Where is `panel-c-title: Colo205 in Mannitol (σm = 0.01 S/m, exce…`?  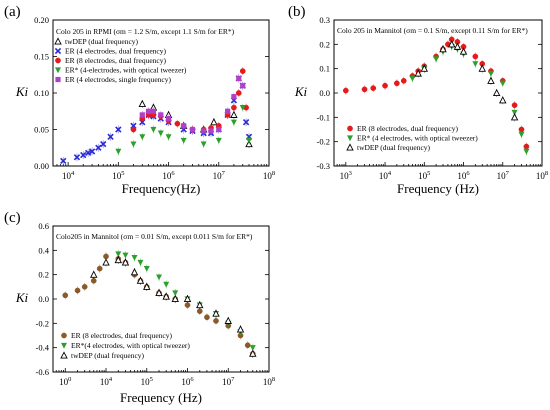 panel-c-title: Colo205 in Mannitol (σm = 0.01 S/m, exce… is located at coordinates (154, 236).